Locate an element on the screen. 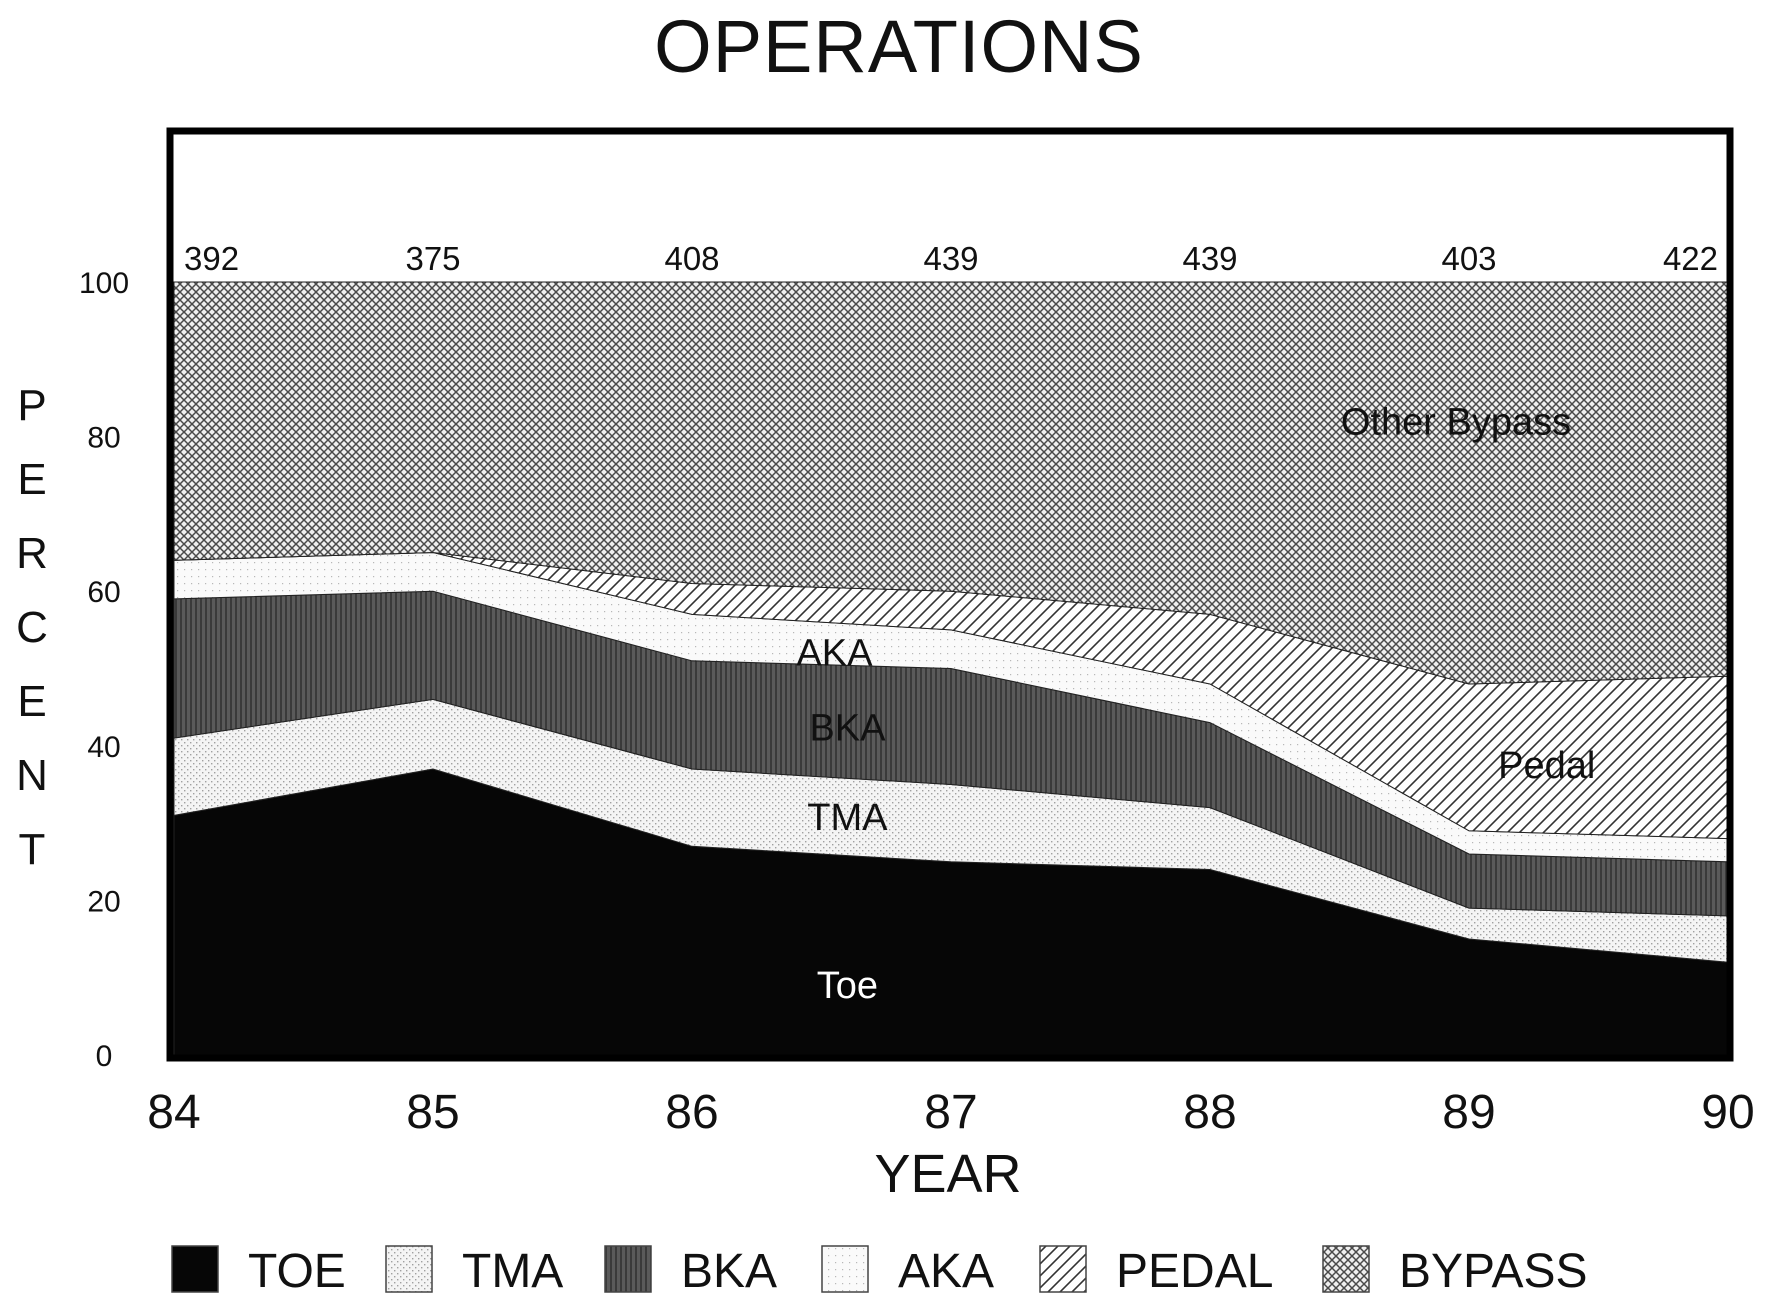  annotation-tma: TMA is located at coordinates (847, 818).